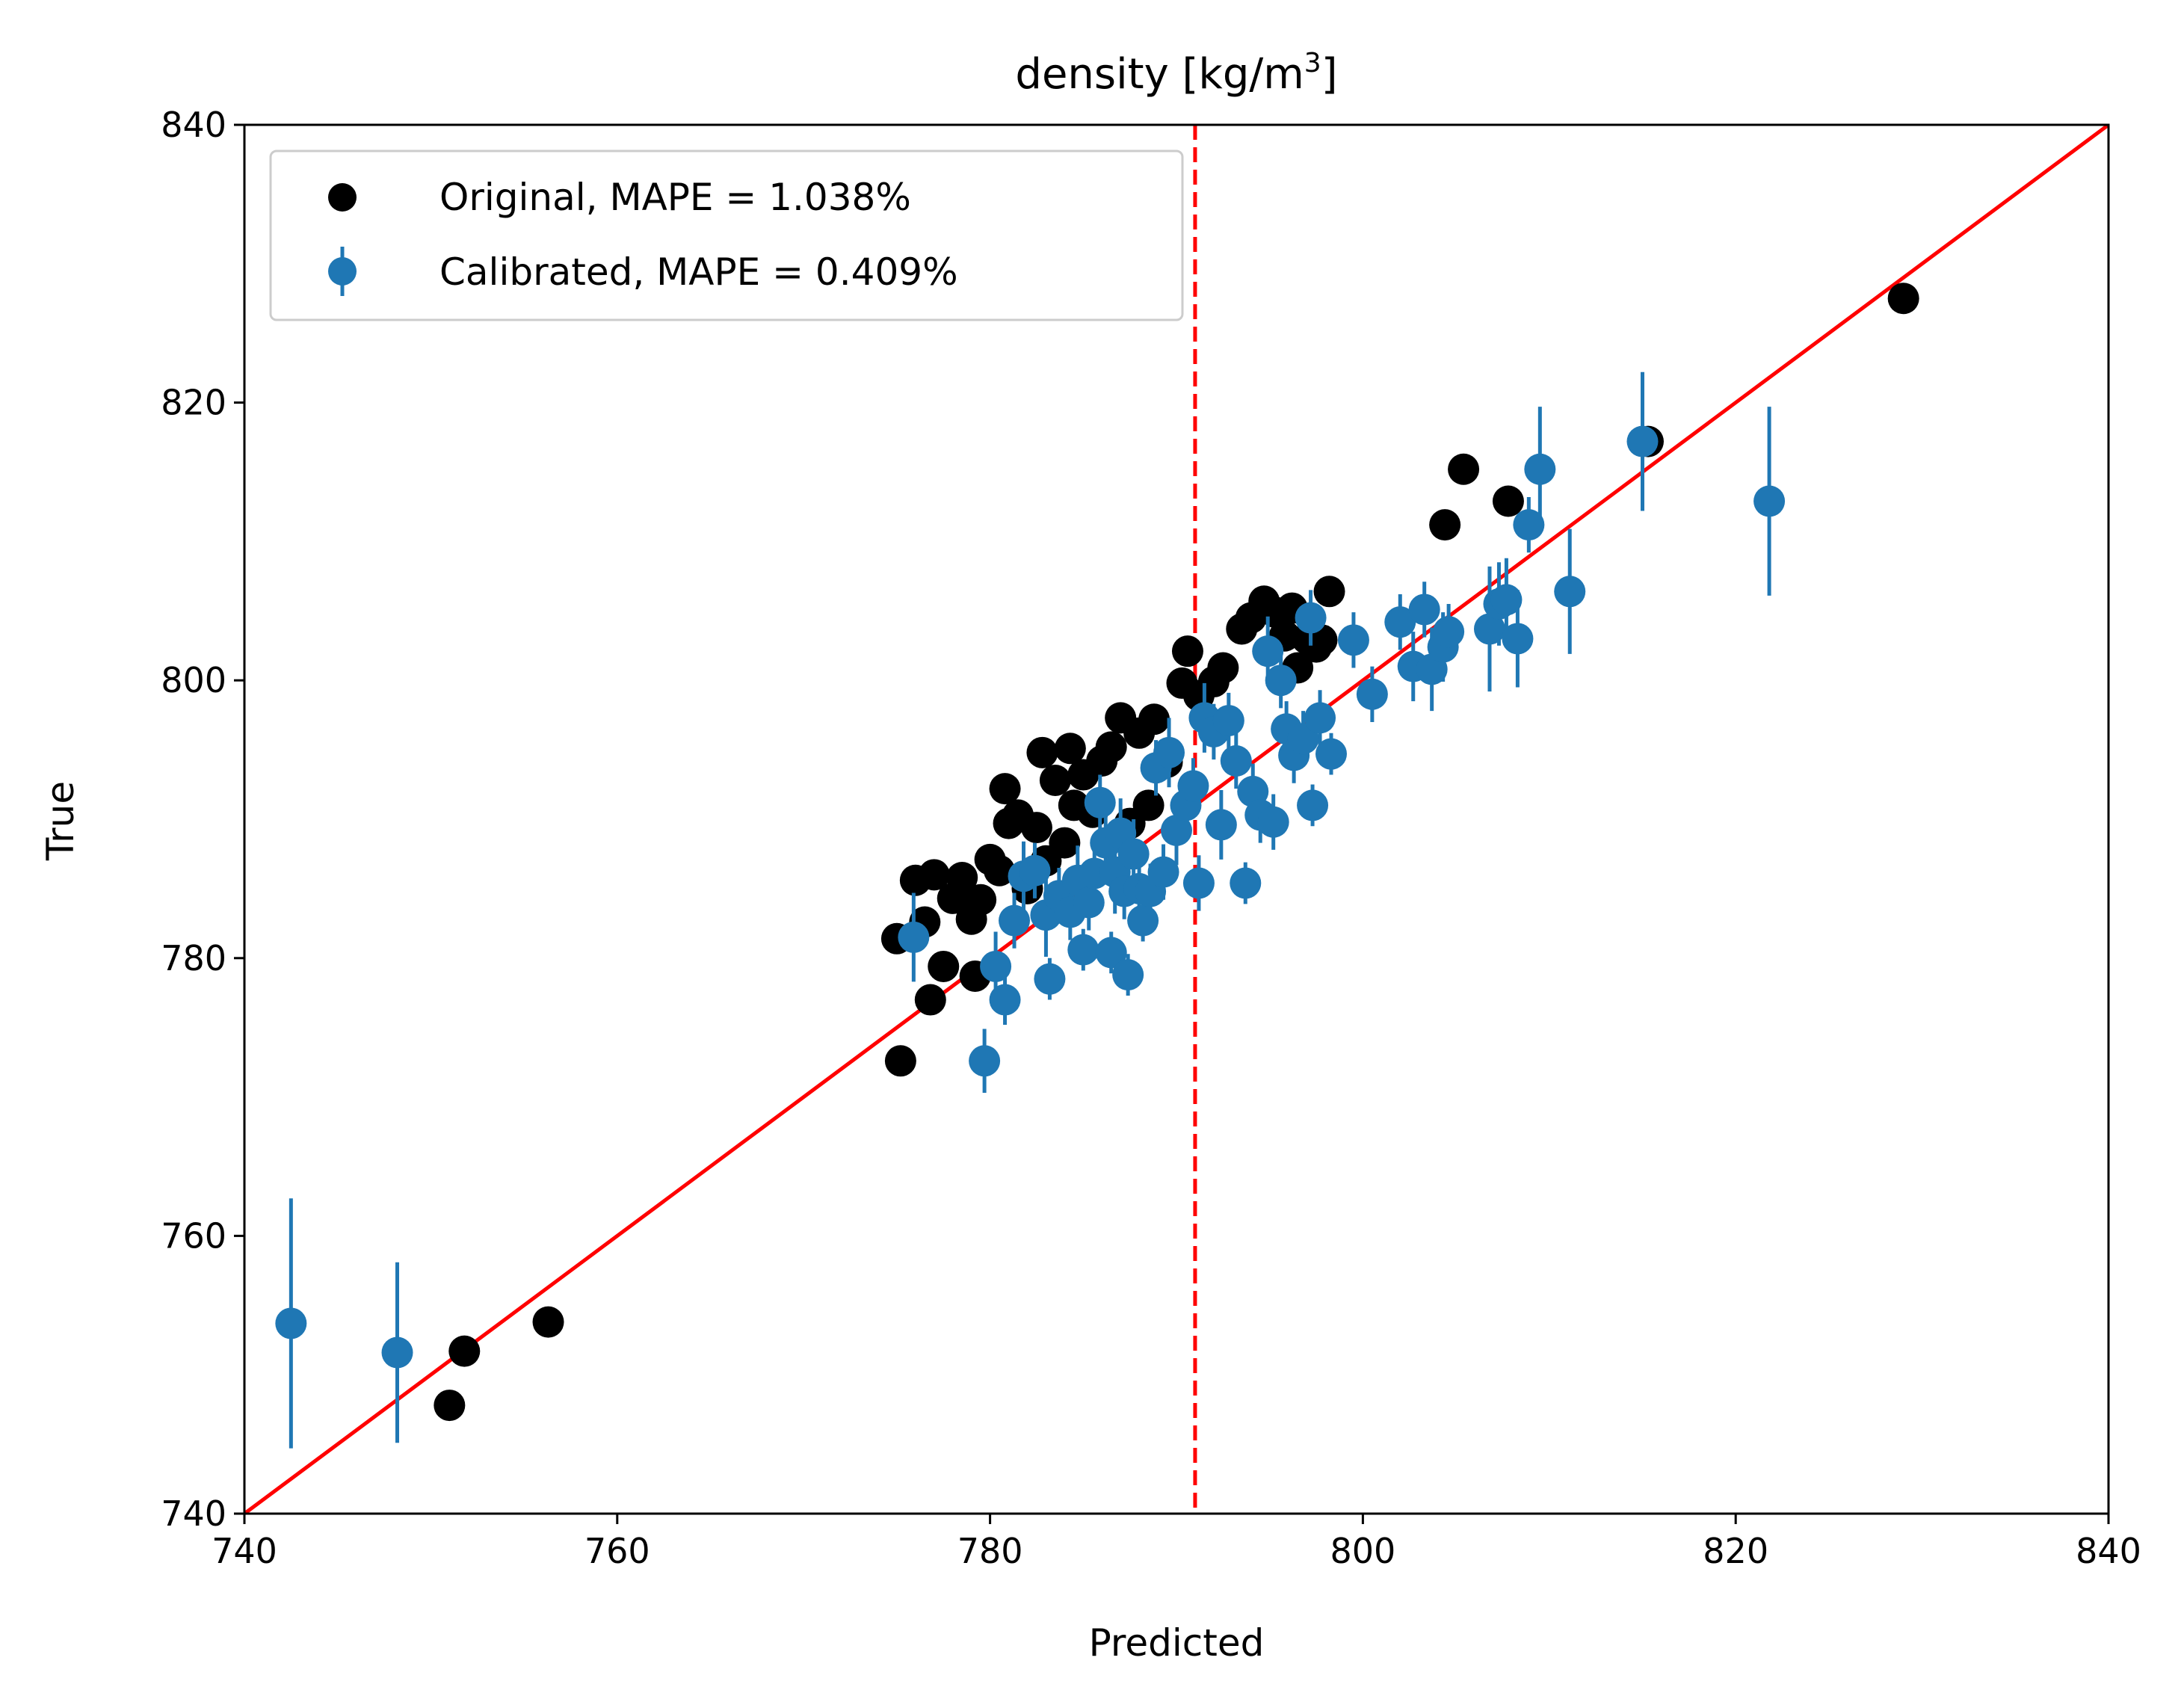 This screenshot has height=1702, width=2184. I want to click on x-tick-label: 780, so click(990, 1551).